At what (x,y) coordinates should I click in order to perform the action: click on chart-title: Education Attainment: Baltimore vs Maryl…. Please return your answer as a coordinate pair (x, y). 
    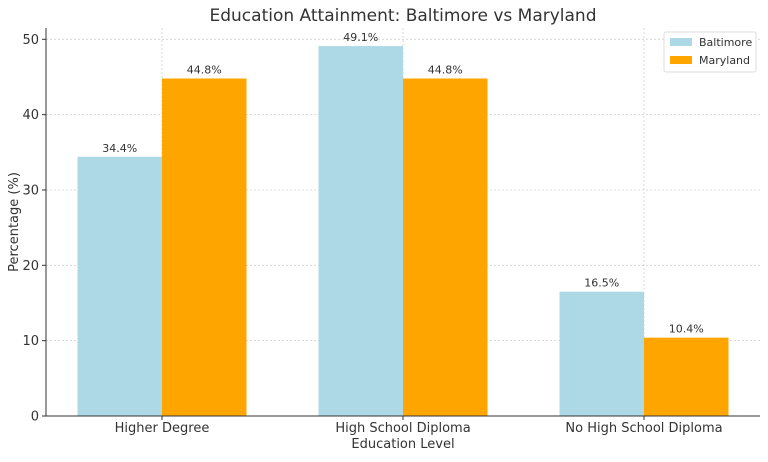
    Looking at the image, I should click on (403, 16).